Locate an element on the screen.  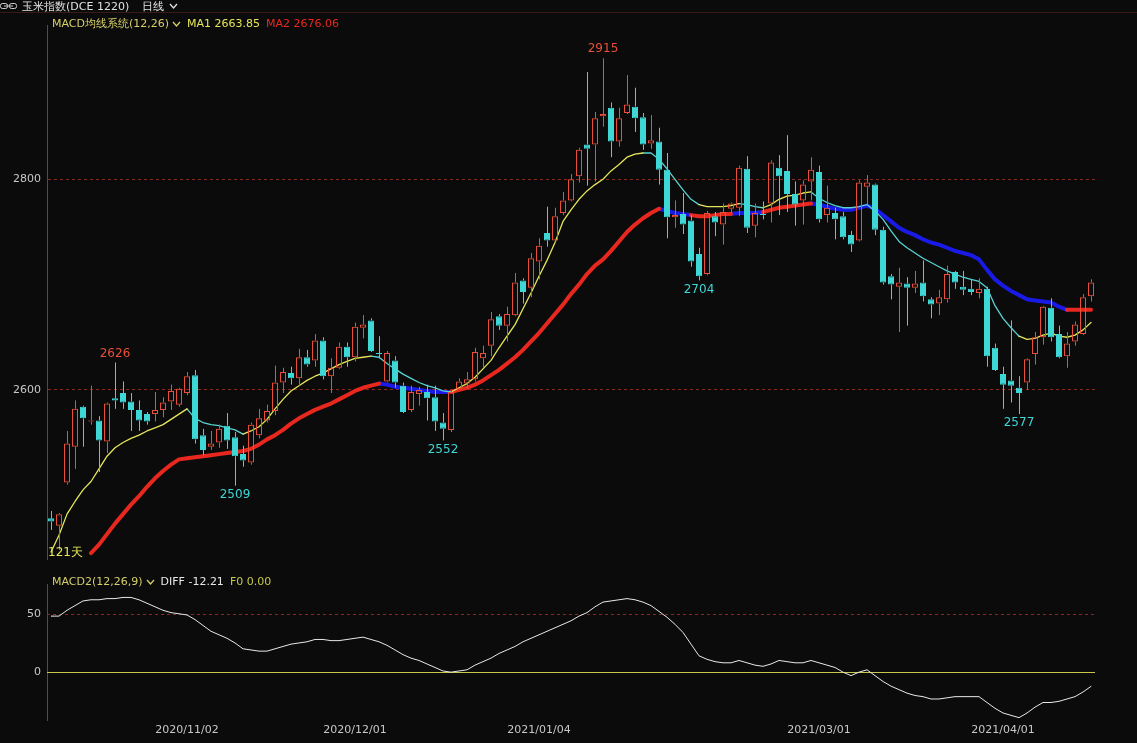
x-tick-label: 2020/11/02 is located at coordinates (187, 730).